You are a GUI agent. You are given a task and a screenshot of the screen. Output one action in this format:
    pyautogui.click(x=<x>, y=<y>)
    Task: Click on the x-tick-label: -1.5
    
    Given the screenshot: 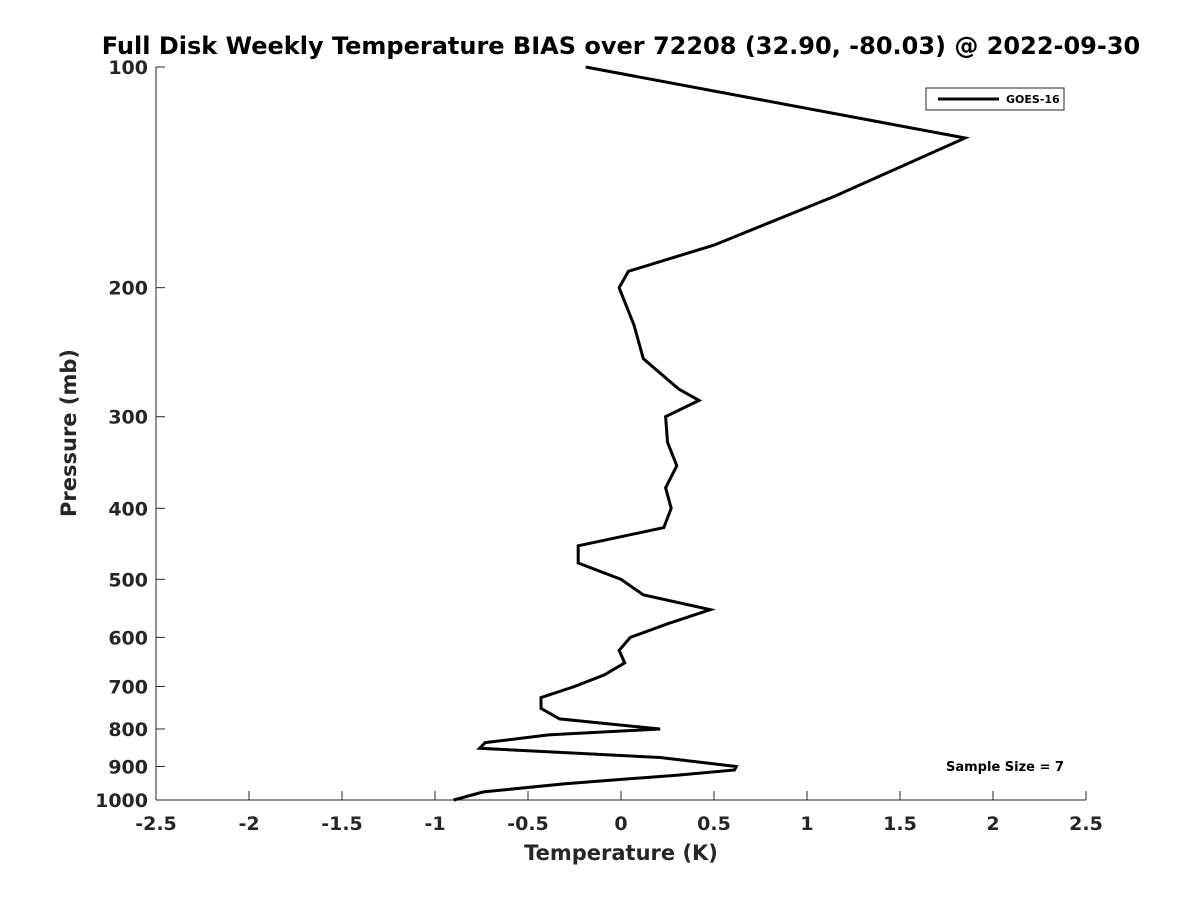 What is the action you would take?
    pyautogui.click(x=342, y=824)
    